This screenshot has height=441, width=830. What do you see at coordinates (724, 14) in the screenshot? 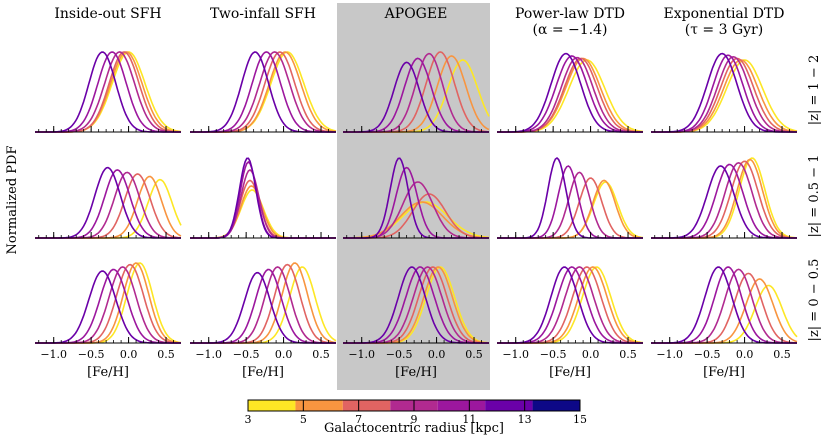
I see `column-title: Exponential DTD` at bounding box center [724, 14].